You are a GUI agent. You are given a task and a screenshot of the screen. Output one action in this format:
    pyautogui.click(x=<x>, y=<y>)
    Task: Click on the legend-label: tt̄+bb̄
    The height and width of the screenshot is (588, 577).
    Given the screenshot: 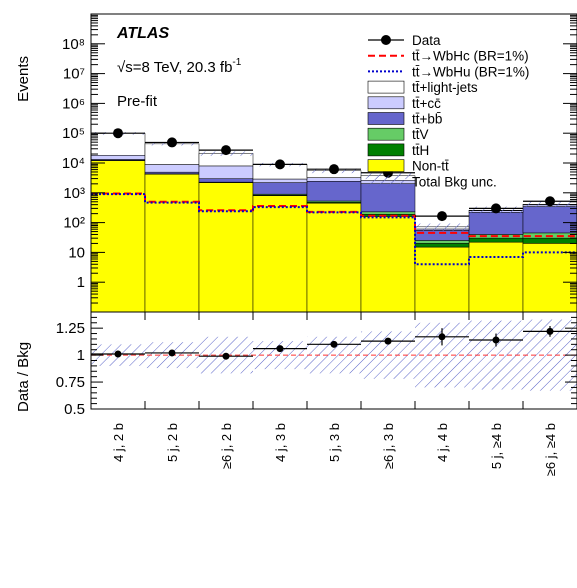 What is the action you would take?
    pyautogui.click(x=427, y=119)
    